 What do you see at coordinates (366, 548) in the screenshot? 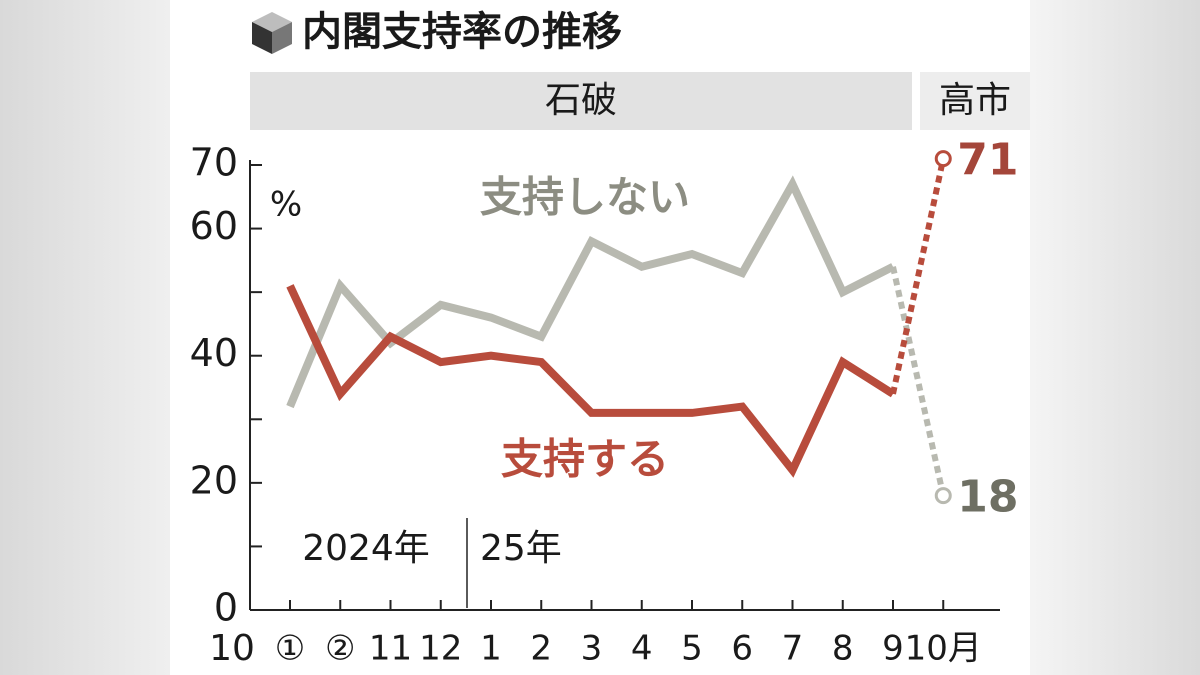
I see `year-label: 2024年` at bounding box center [366, 548].